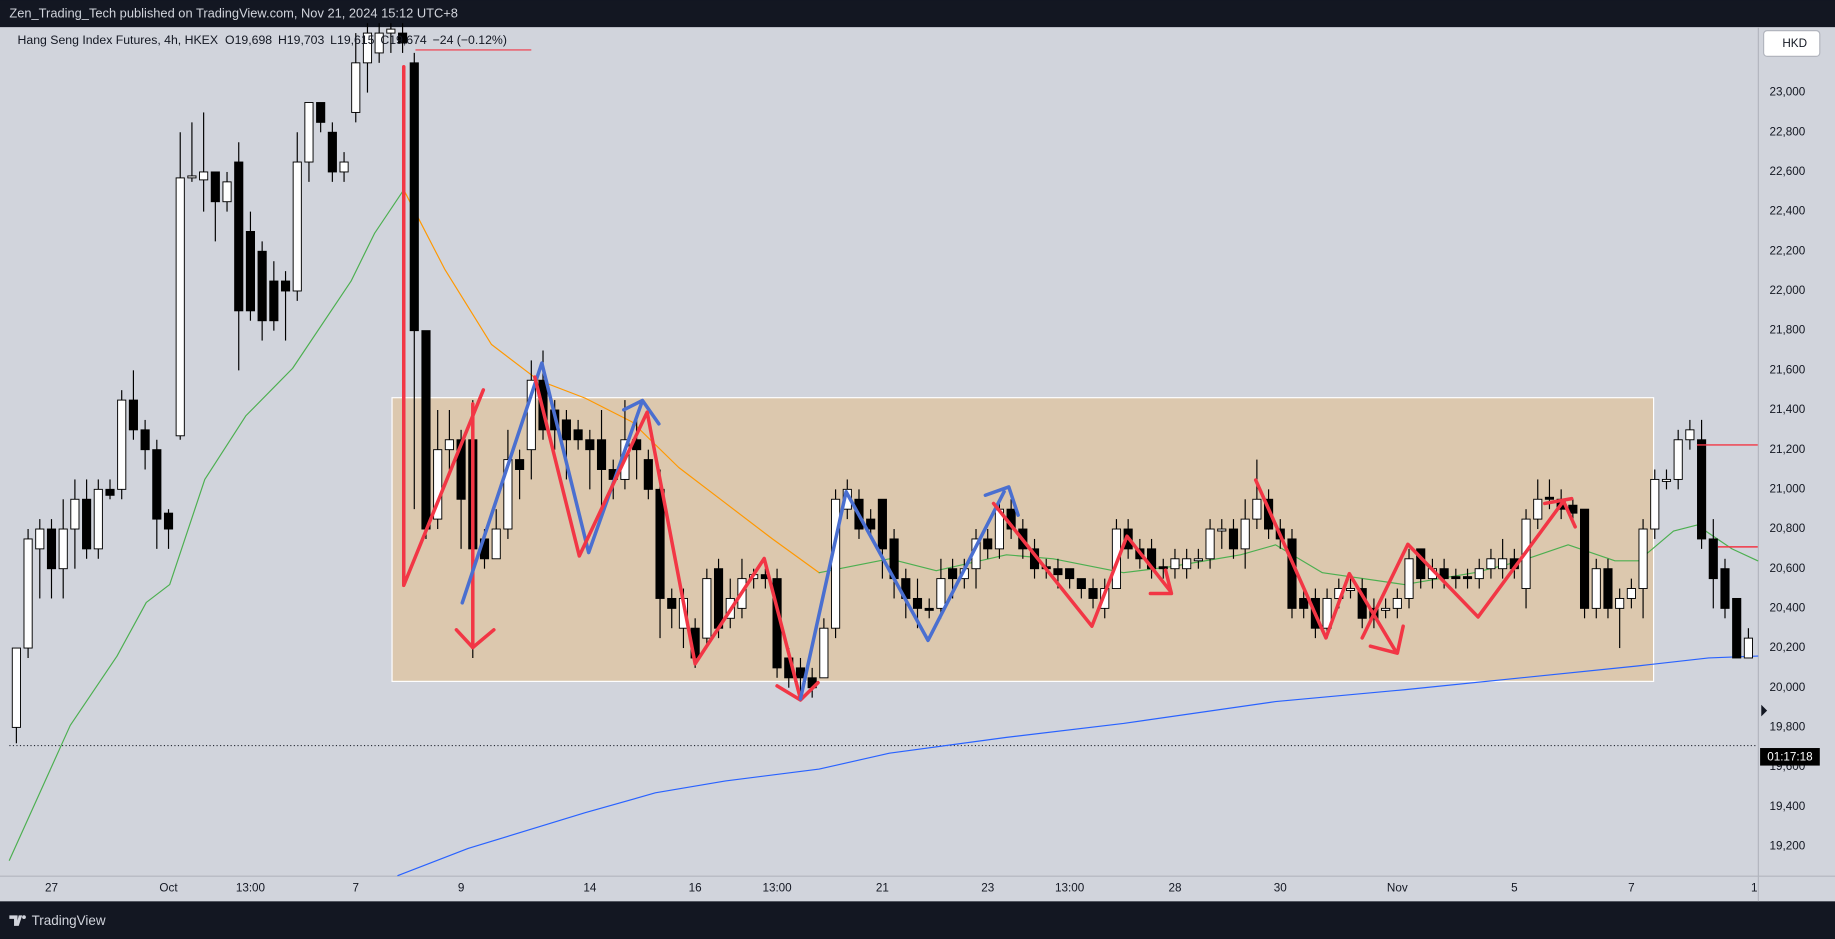 This screenshot has width=1835, height=939. Describe the element at coordinates (1792, 43) in the screenshot. I see `currency-button` at that location.